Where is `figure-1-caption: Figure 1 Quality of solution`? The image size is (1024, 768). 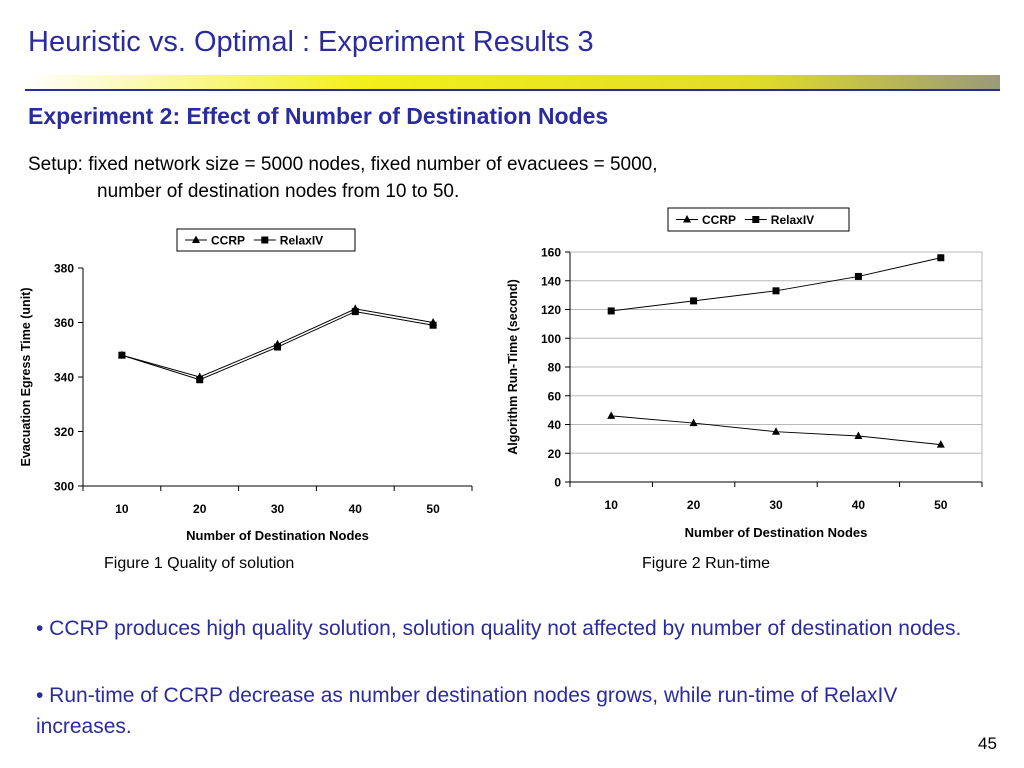 figure-1-caption: Figure 1 Quality of solution is located at coordinates (199, 563).